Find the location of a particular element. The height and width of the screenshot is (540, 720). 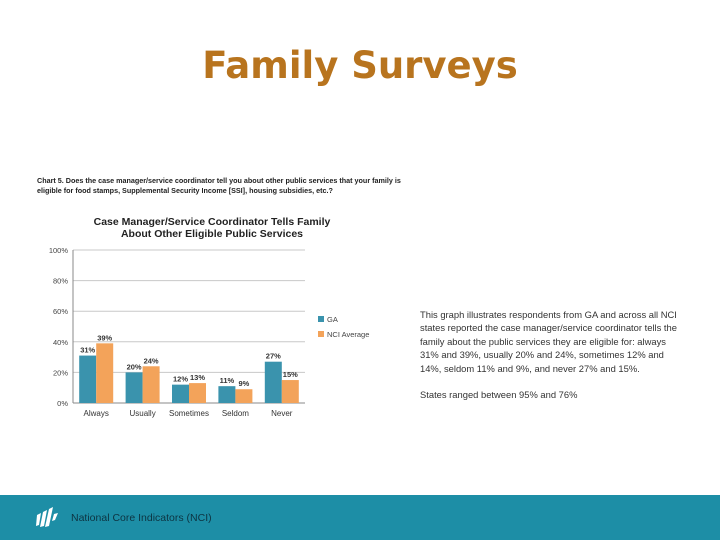

x-tick-label: Always is located at coordinates (96, 413).